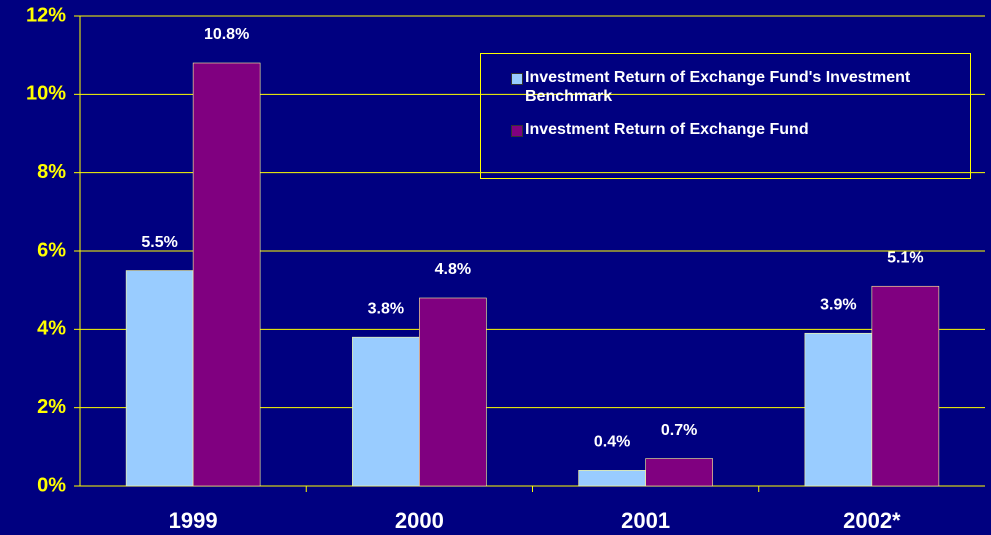 This screenshot has height=535, width=991. What do you see at coordinates (51, 485) in the screenshot?
I see `y-tick-label: 0%` at bounding box center [51, 485].